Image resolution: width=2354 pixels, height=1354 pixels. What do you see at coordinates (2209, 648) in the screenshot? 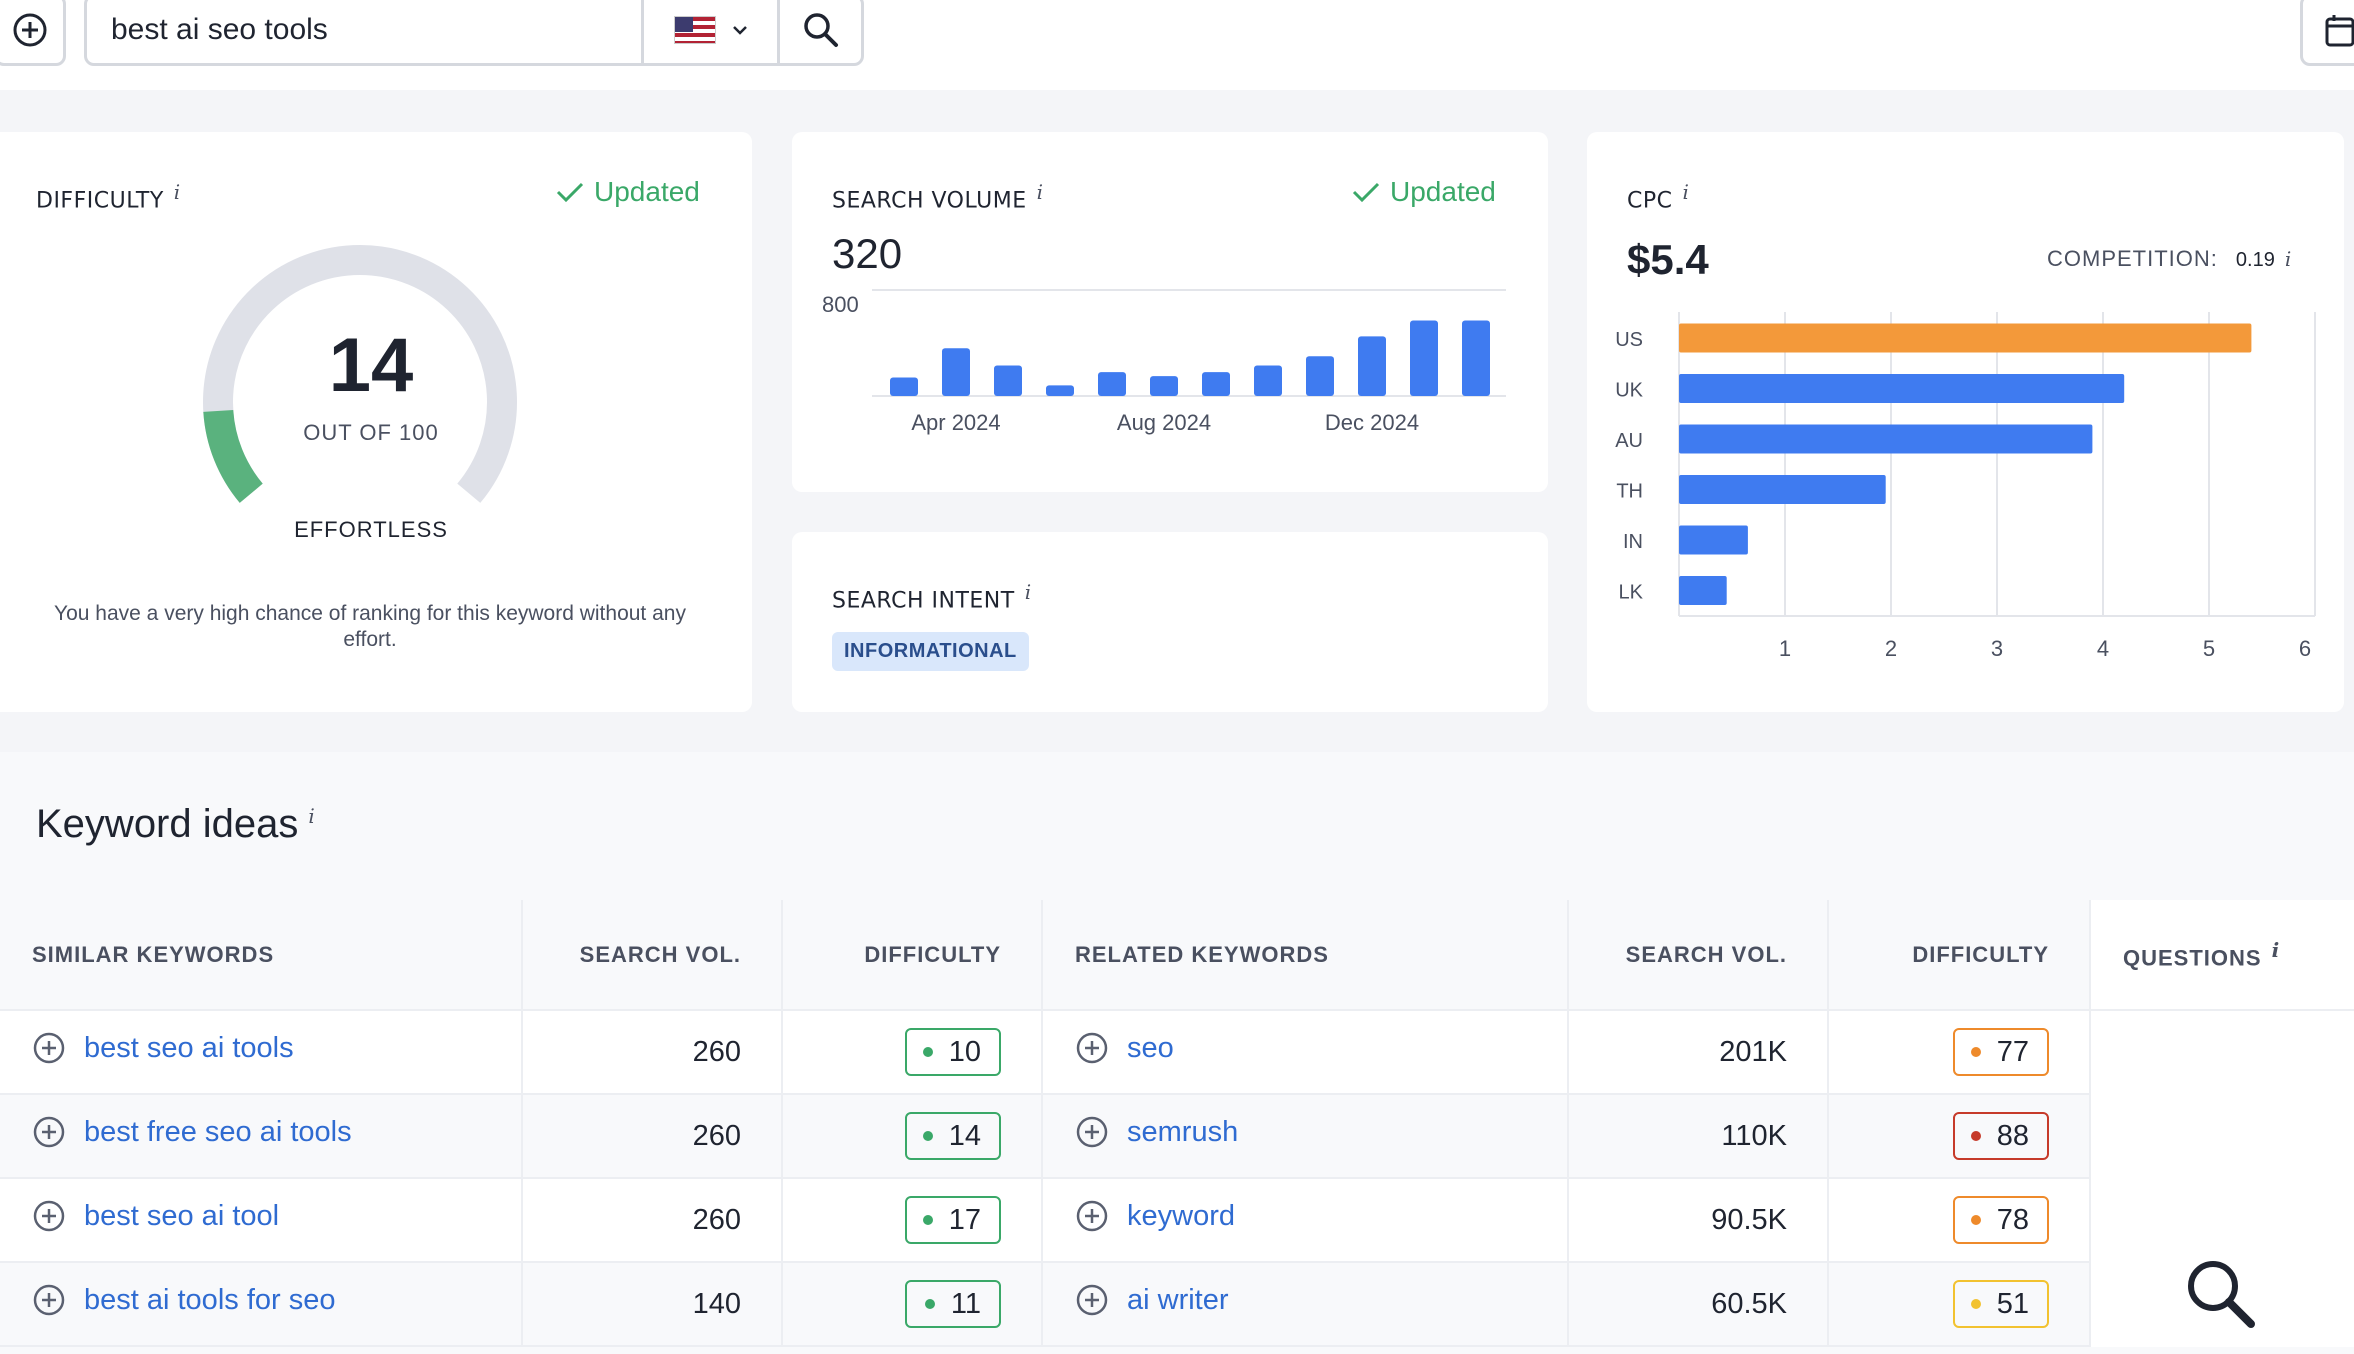
I see `x-tick-label: 5` at bounding box center [2209, 648].